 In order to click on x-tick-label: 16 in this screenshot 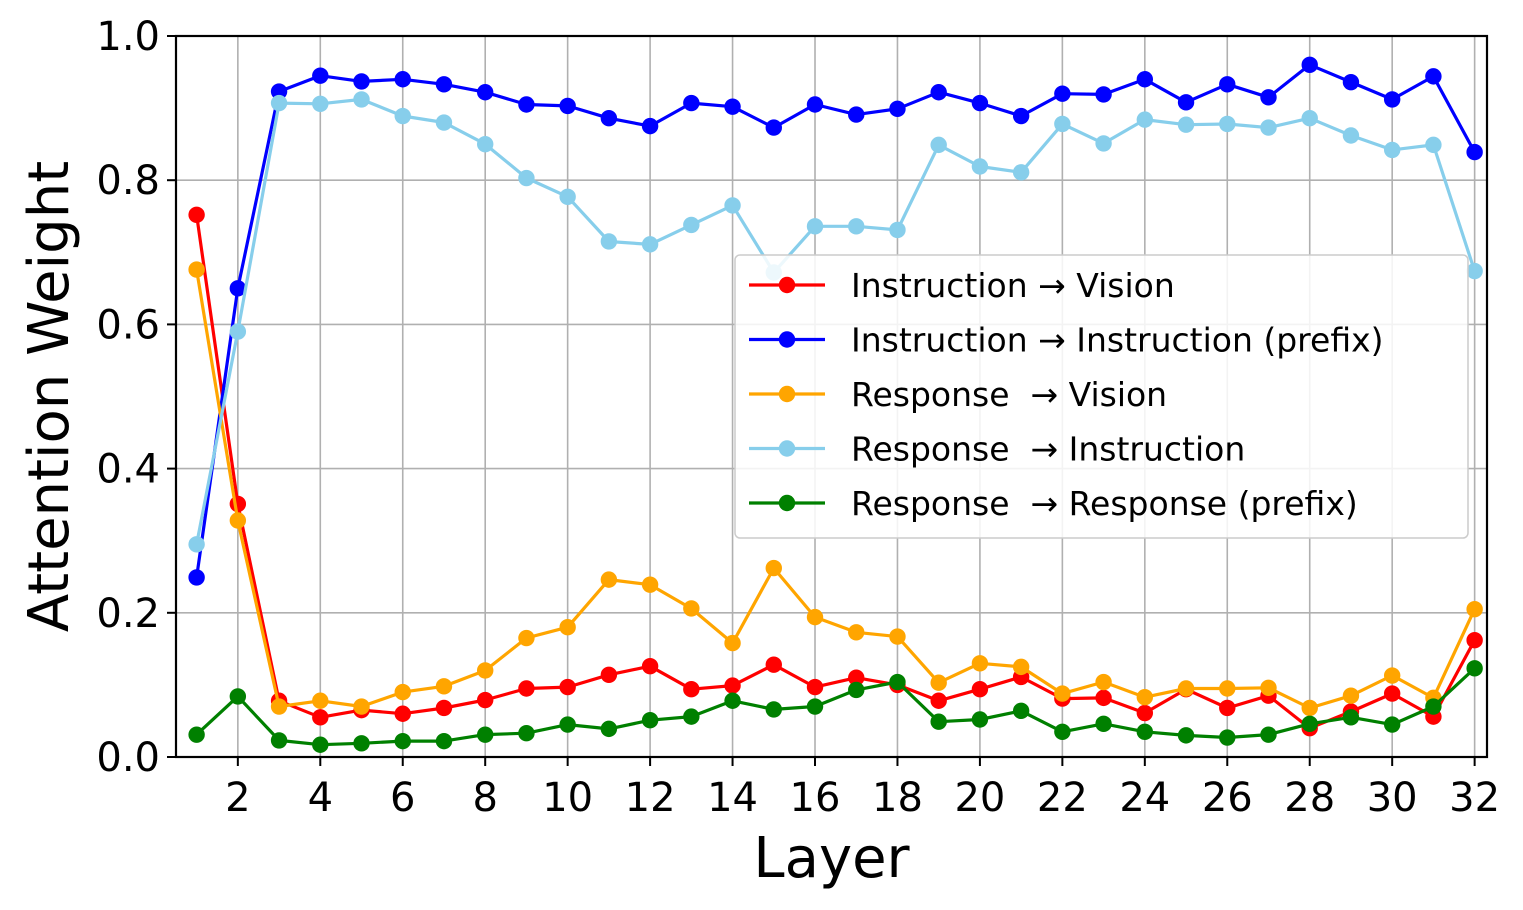, I will do `click(815, 798)`.